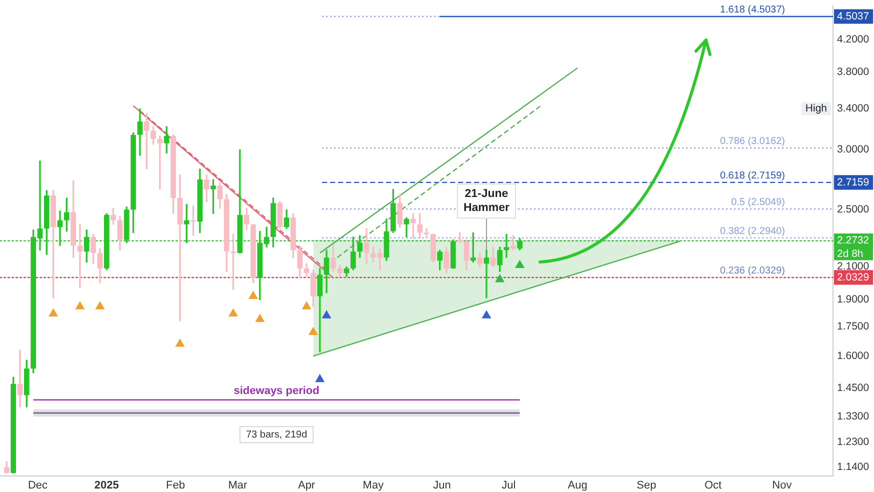 The height and width of the screenshot is (492, 874). I want to click on x-tick-label: 2025, so click(106, 486).